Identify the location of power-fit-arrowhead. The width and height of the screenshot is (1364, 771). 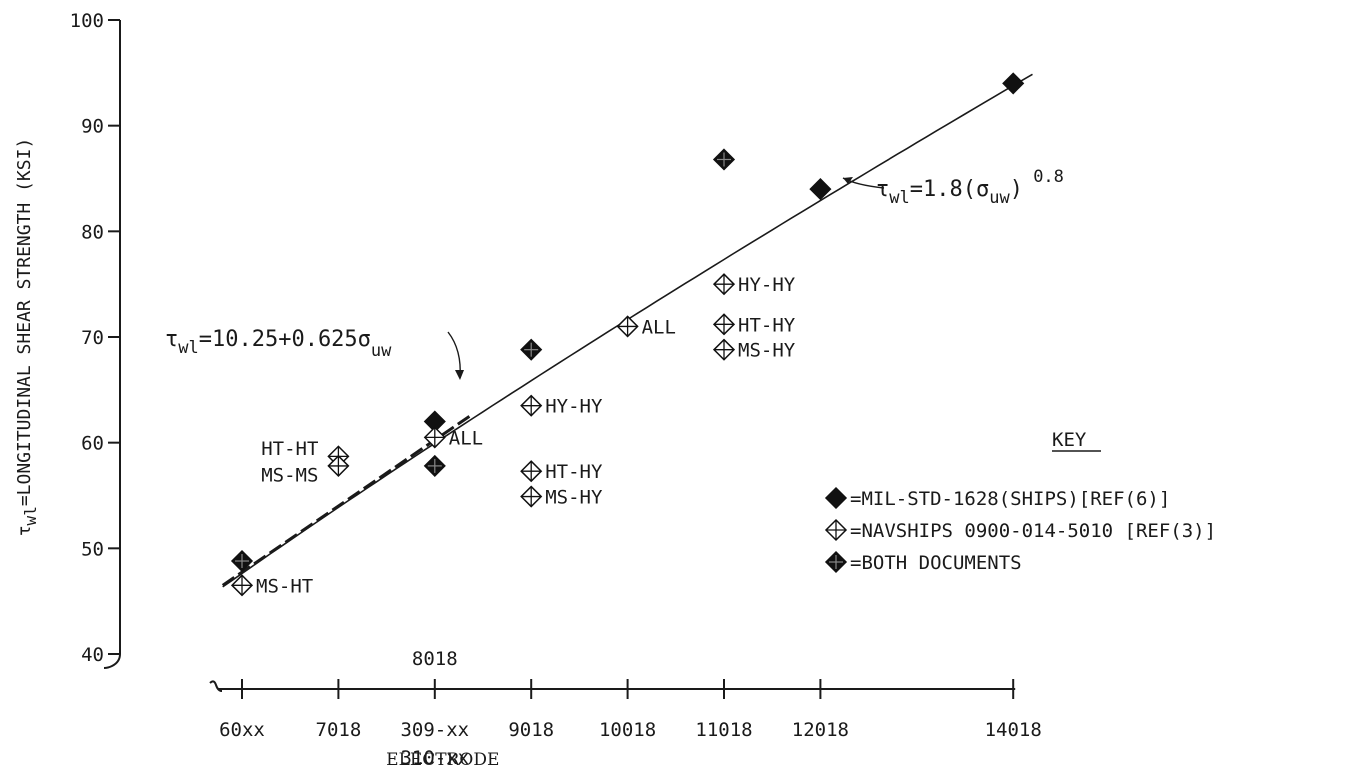
(848, 180).